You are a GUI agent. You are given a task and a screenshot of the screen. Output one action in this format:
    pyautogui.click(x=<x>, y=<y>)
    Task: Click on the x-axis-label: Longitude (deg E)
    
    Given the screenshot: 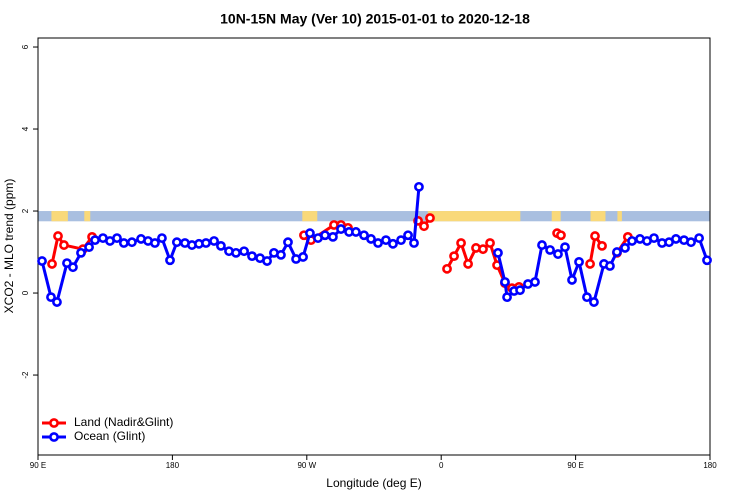 What is the action you would take?
    pyautogui.click(x=373, y=483)
    